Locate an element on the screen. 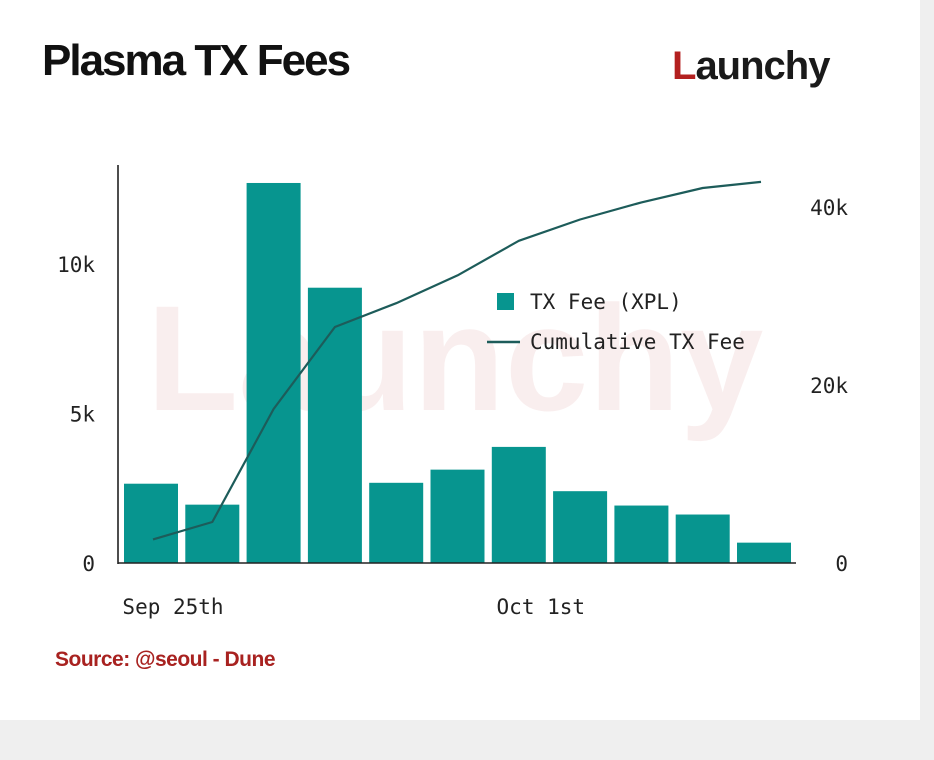 The height and width of the screenshot is (760, 934). x-tick-label: Oct 1st is located at coordinates (541, 607).